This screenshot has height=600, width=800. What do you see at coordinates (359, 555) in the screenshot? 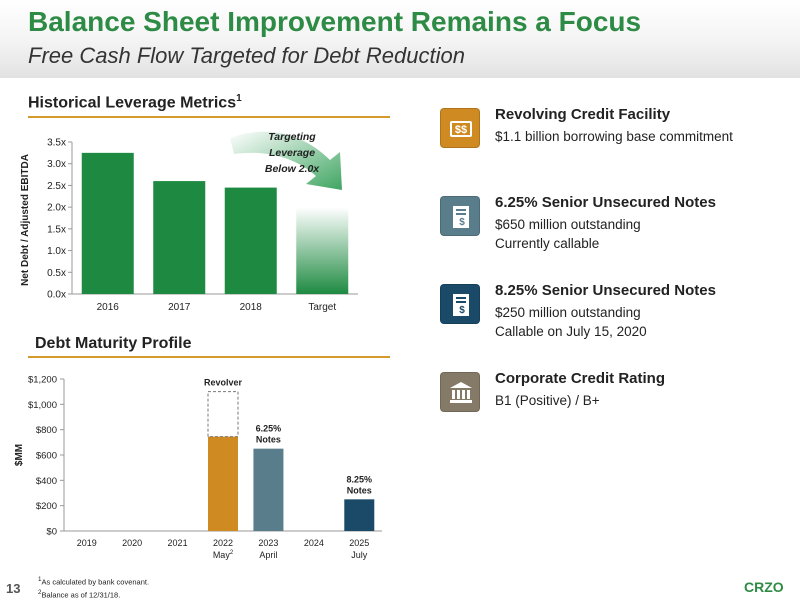
I see `x-sub-label: July` at bounding box center [359, 555].